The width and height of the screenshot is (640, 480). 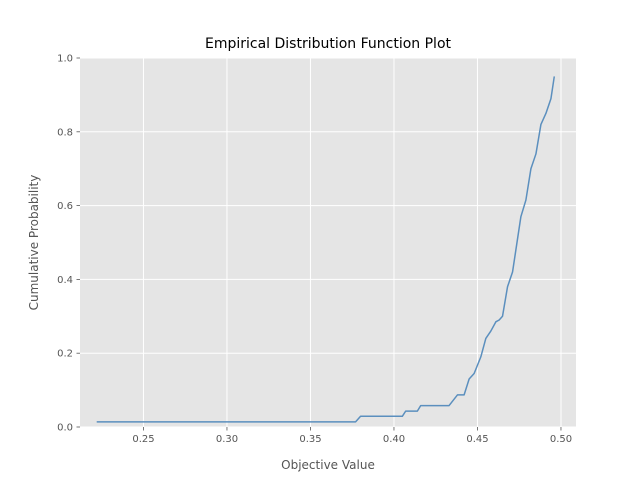 I want to click on y-tick-label: 0.4, so click(x=65, y=280).